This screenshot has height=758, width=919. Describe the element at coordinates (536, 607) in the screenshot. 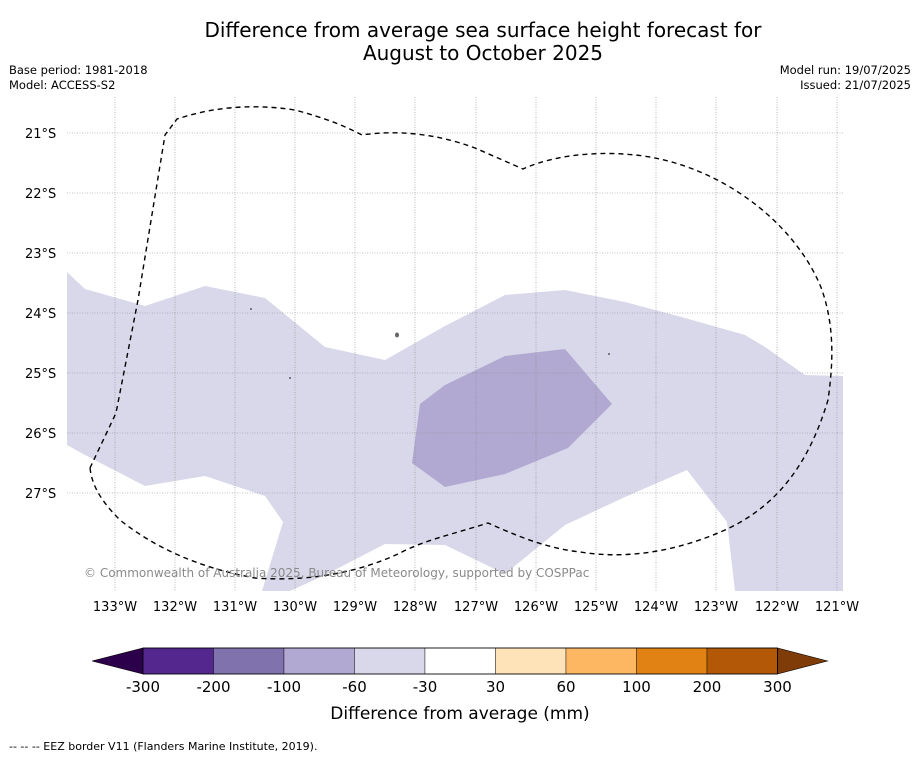

I see `lon-tick-label: 126°W` at that location.